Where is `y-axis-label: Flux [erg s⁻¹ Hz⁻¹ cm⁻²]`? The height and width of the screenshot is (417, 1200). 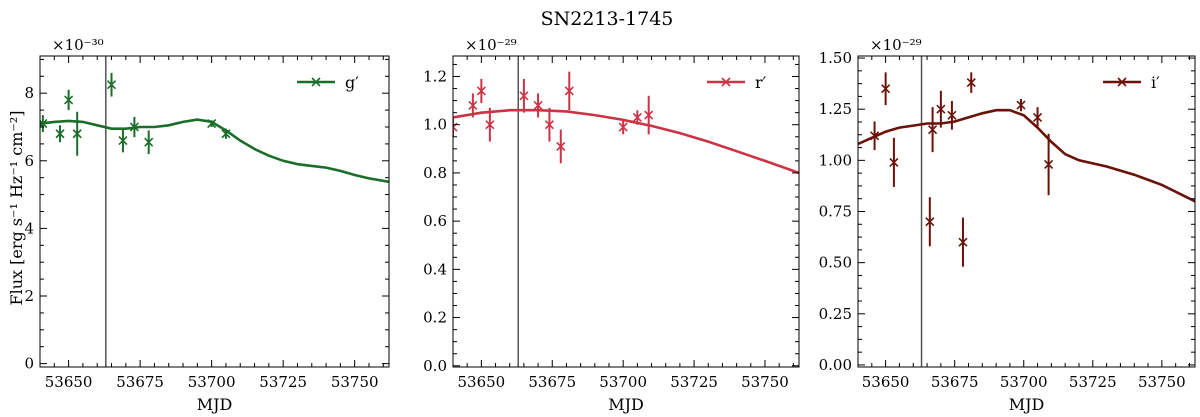 y-axis-label: Flux [erg s⁻¹ Hz⁻¹ cm⁻²] is located at coordinates (16, 207).